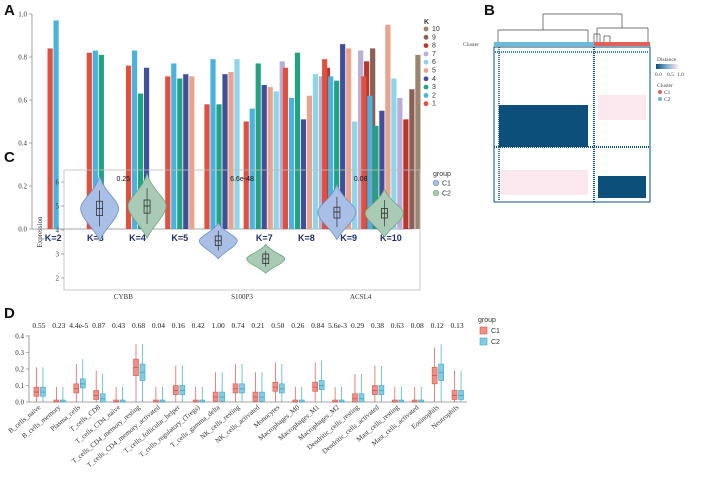 This screenshot has width=708, height=481. Describe the element at coordinates (437, 325) in the screenshot. I see `panel-d-pvalue: 0.12` at that location.